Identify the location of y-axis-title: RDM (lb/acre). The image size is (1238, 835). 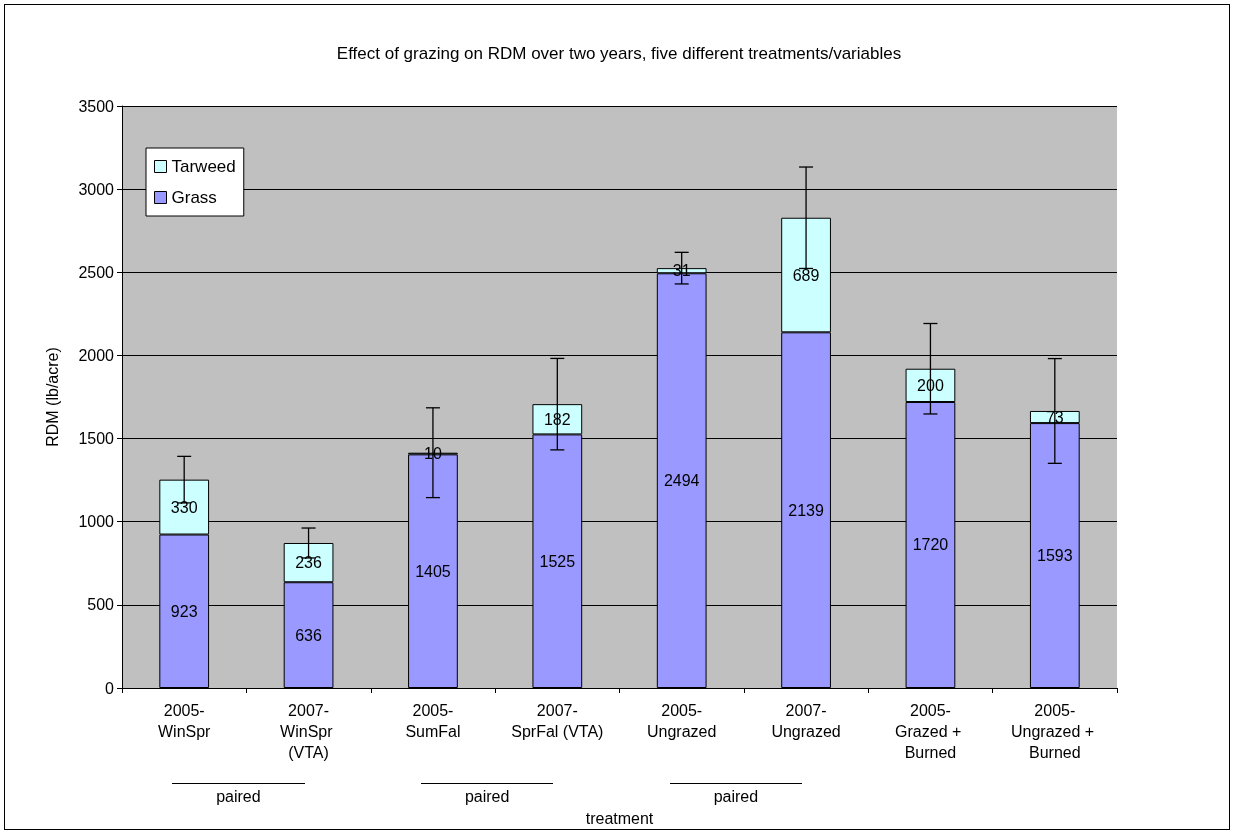
(52, 397).